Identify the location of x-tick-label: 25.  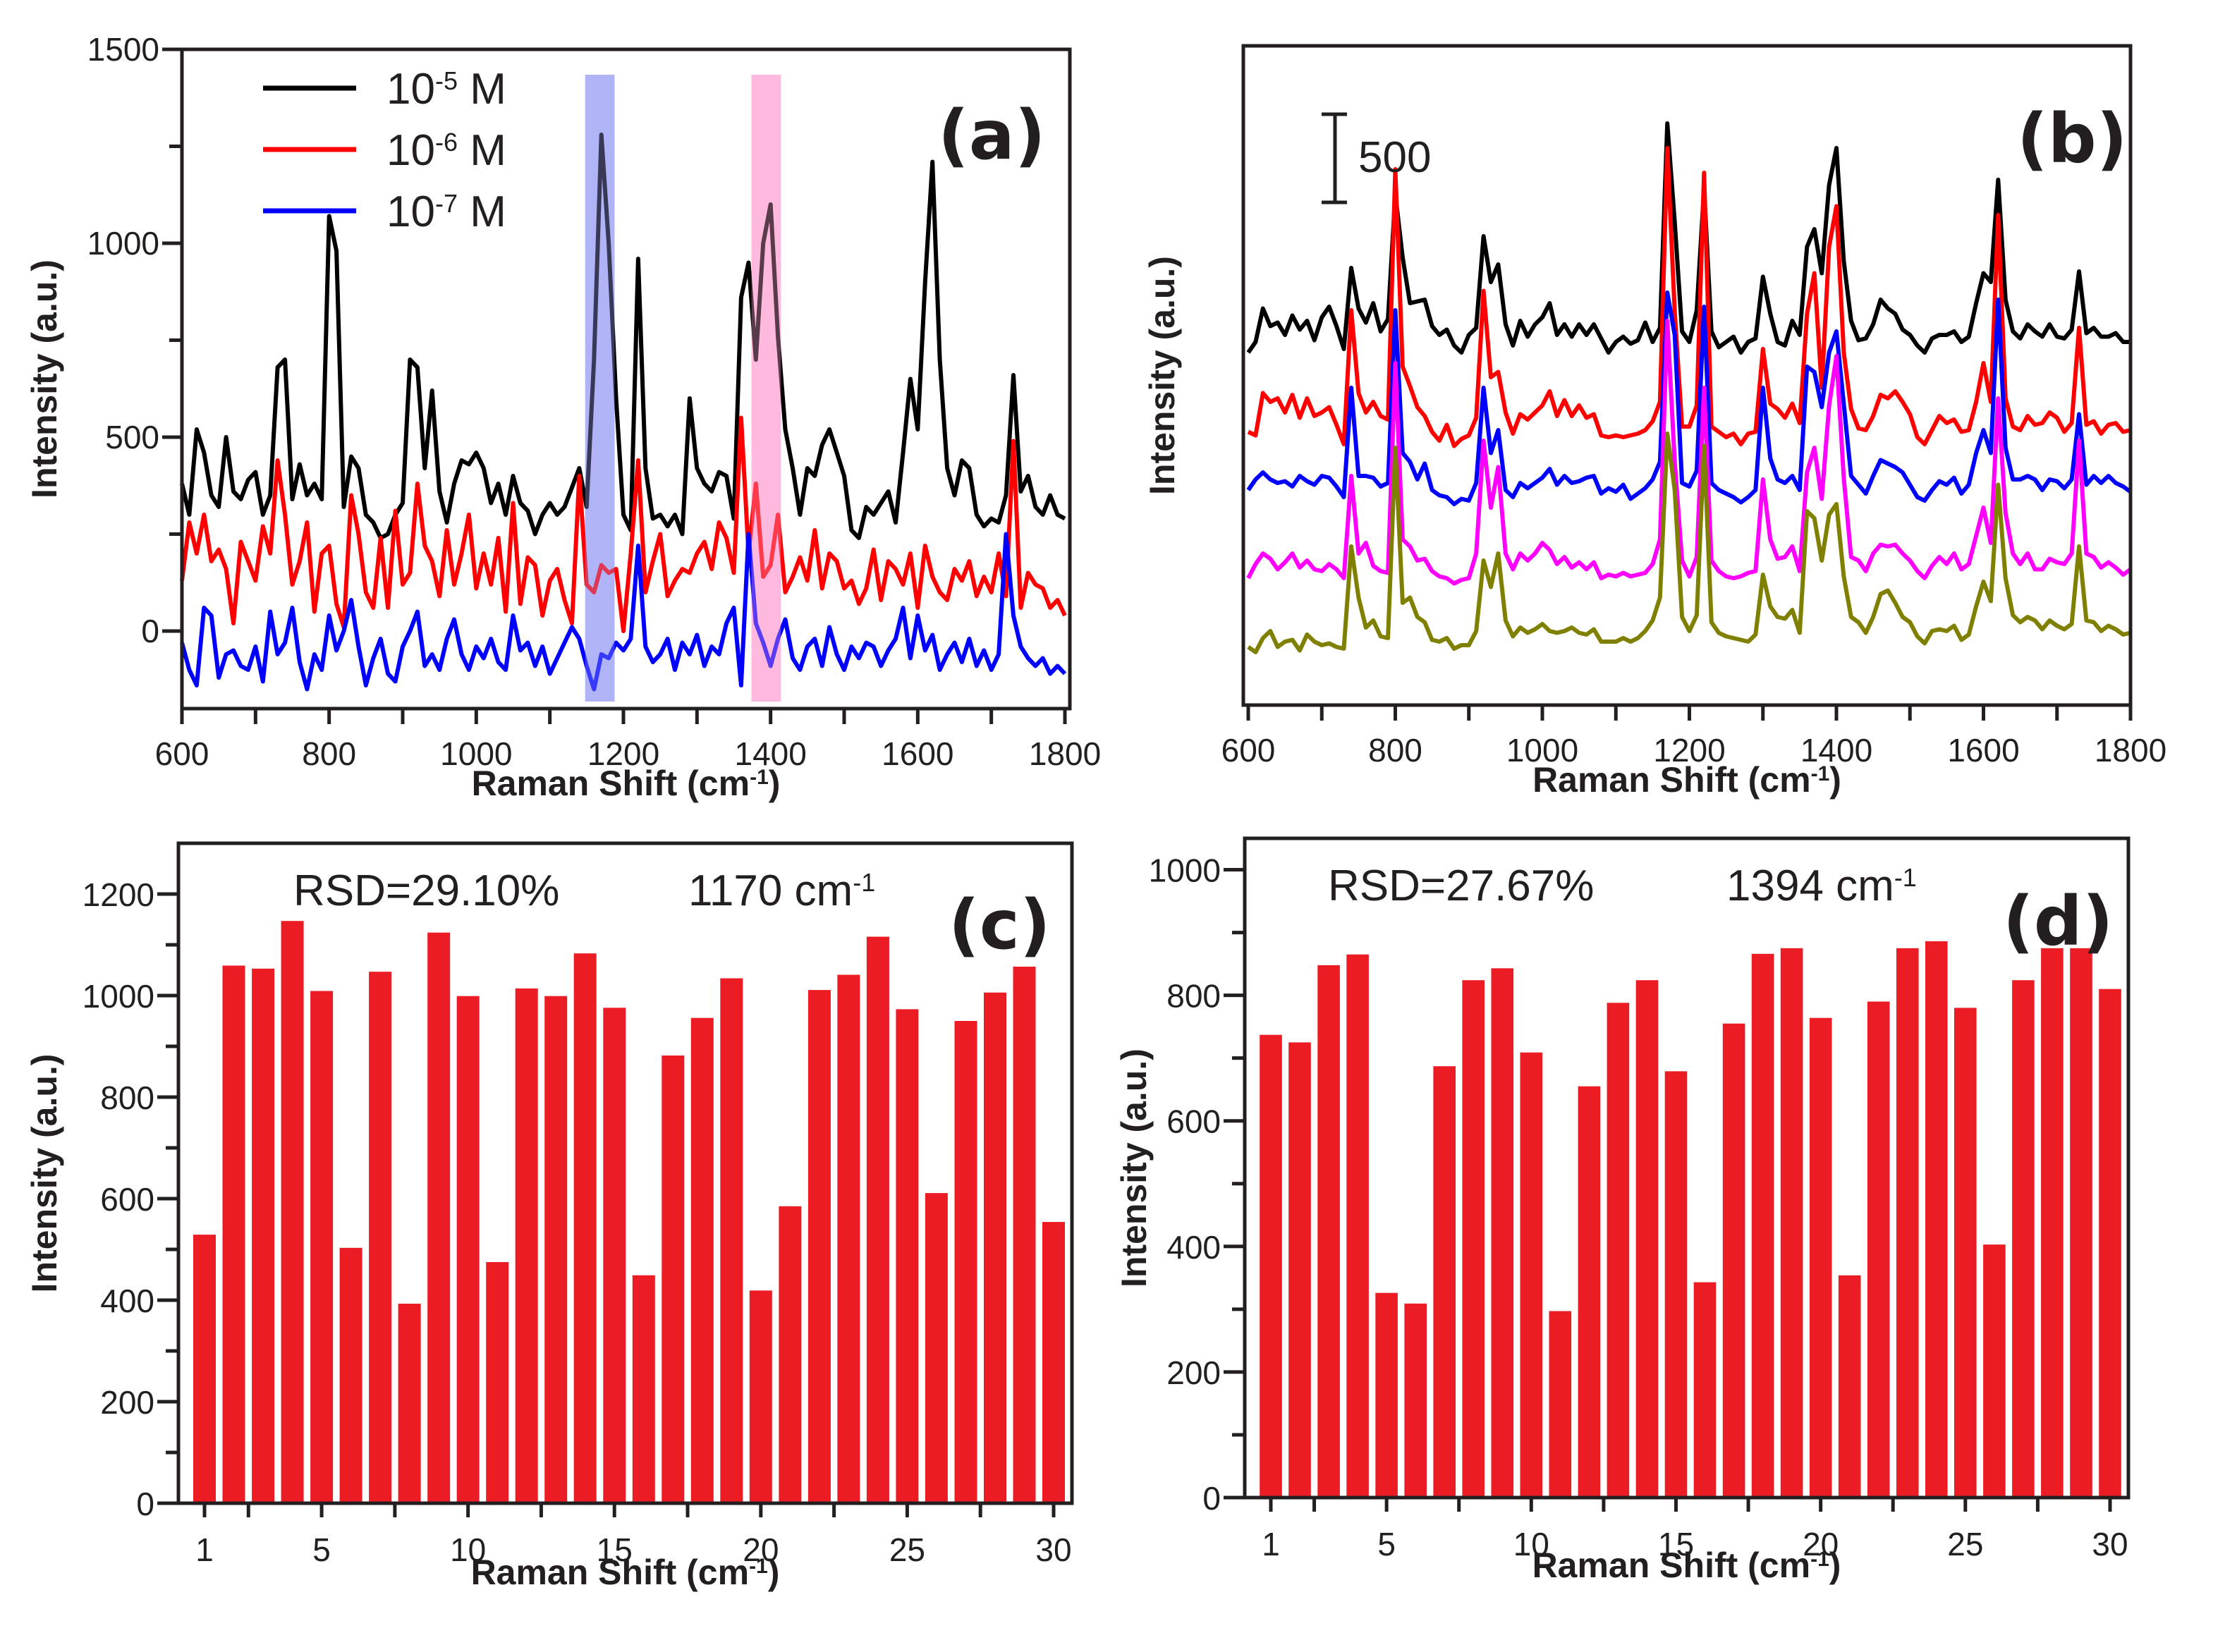
(1965, 1544).